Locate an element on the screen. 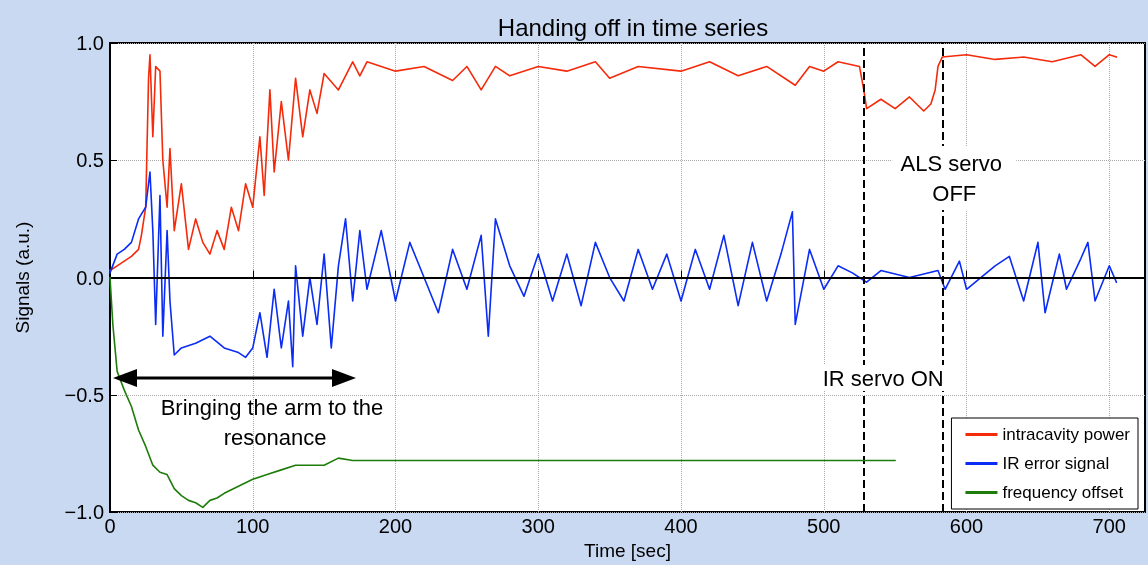 The image size is (1148, 565). y-tick-label: 0.0 is located at coordinates (90, 277).